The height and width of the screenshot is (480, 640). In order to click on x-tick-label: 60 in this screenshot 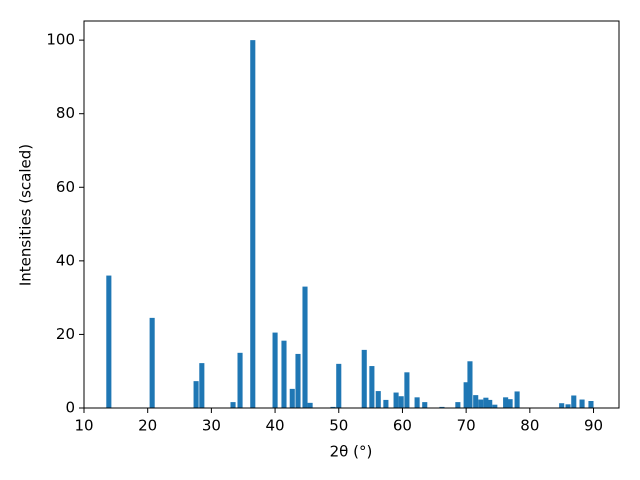, I will do `click(402, 426)`.